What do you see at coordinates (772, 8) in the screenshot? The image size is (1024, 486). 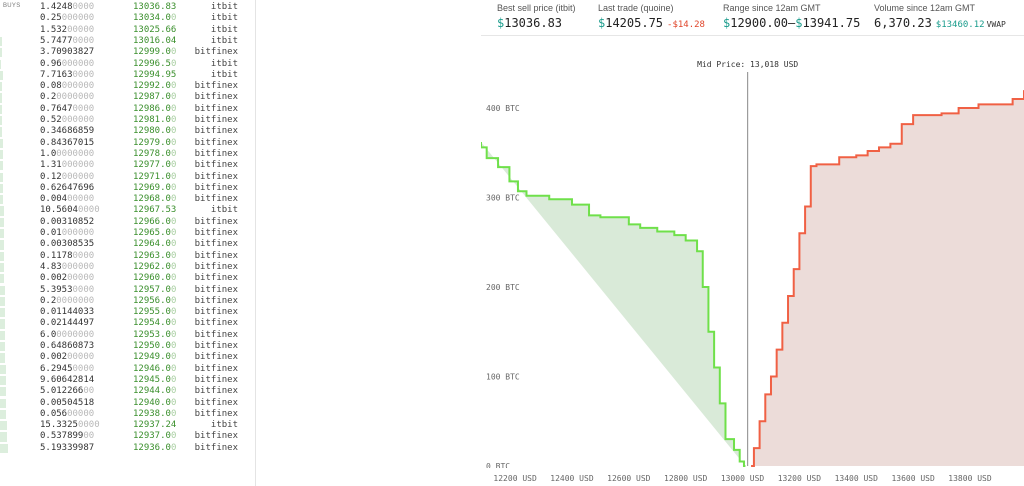 I see `range-label: Range since 12am GMT` at bounding box center [772, 8].